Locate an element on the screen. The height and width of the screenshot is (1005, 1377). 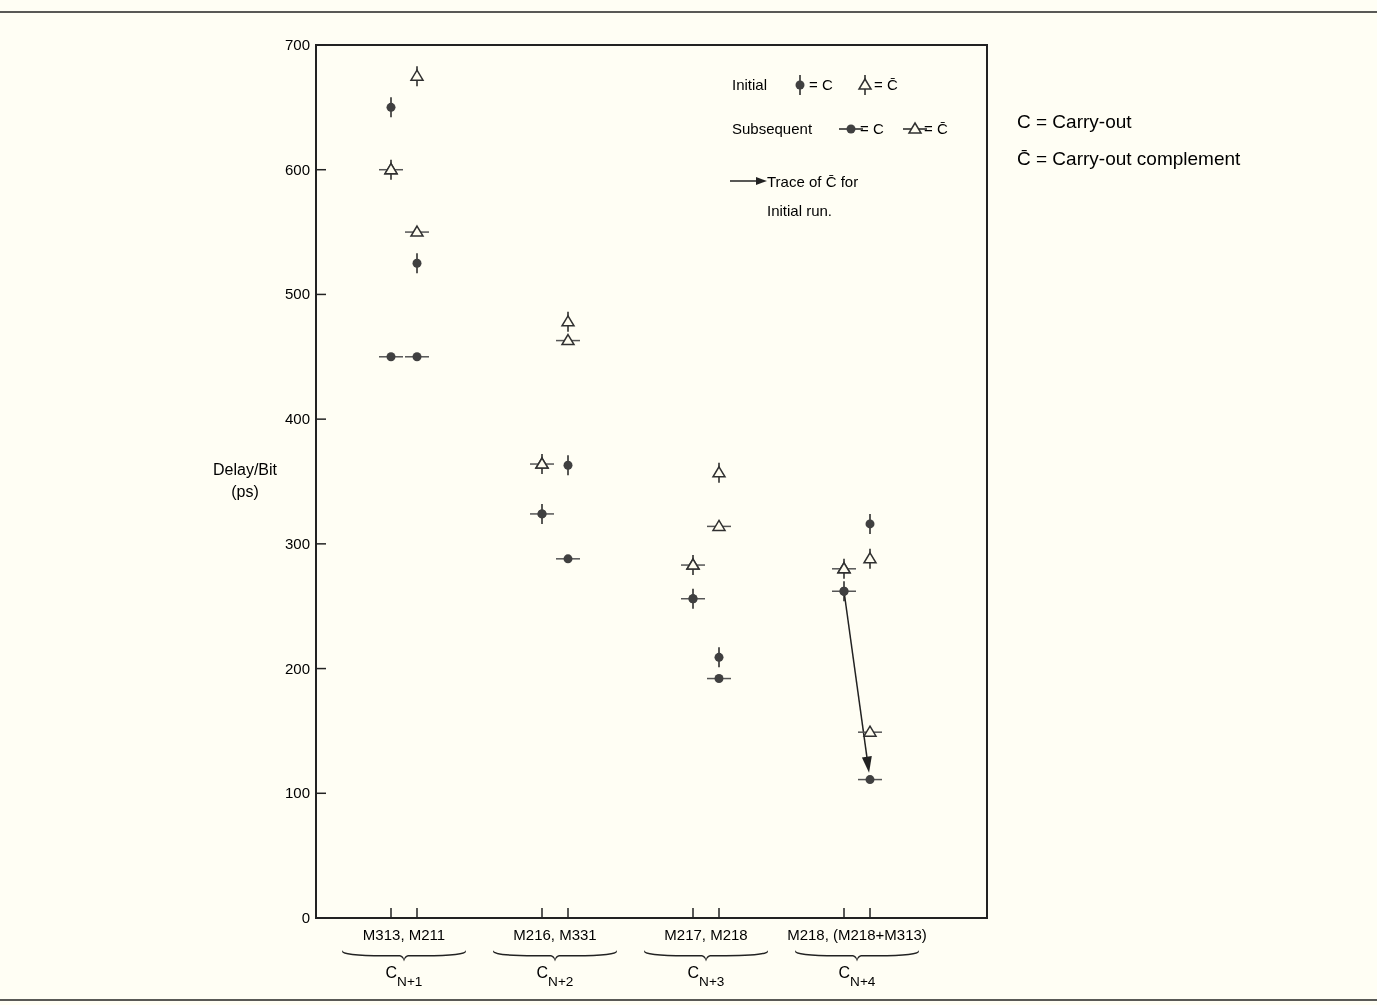
text: C = Carry-out is located at coordinates (1075, 121).